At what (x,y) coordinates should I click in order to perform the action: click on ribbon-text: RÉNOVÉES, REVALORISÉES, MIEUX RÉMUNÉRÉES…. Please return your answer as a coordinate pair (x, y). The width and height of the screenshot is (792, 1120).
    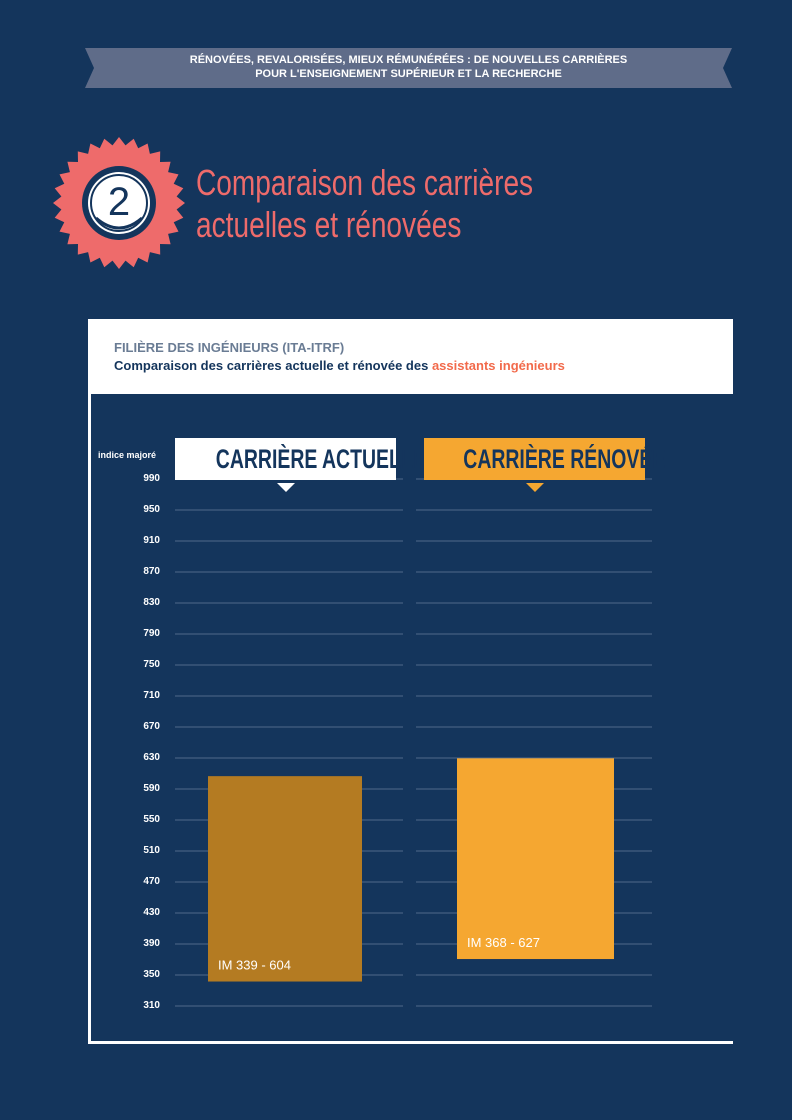
    Looking at the image, I should click on (408, 67).